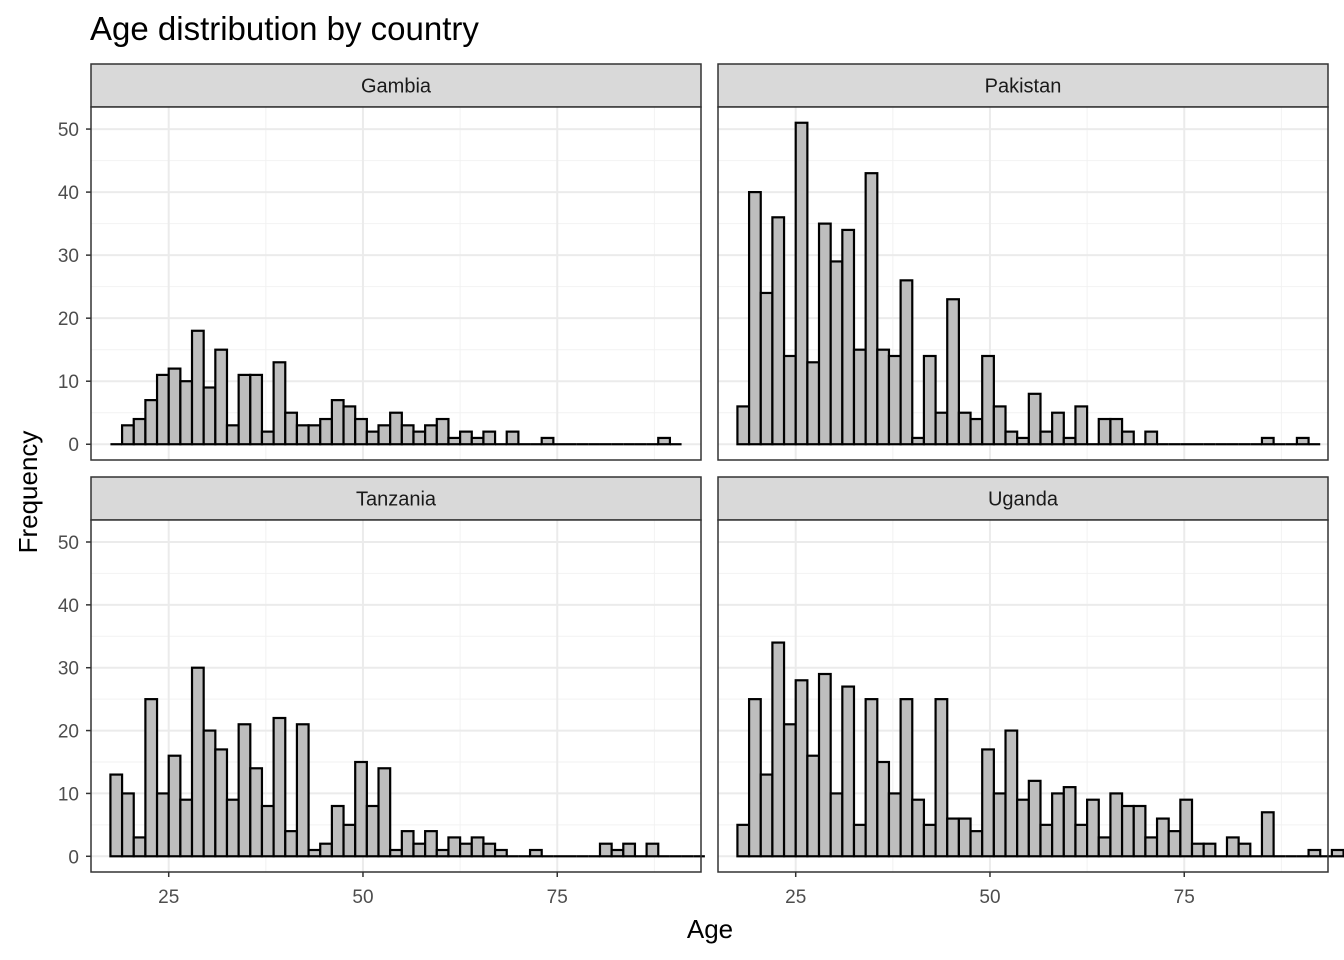 The width and height of the screenshot is (1344, 960). Describe the element at coordinates (990, 890) in the screenshot. I see `x-axis: 25 50 75` at that location.